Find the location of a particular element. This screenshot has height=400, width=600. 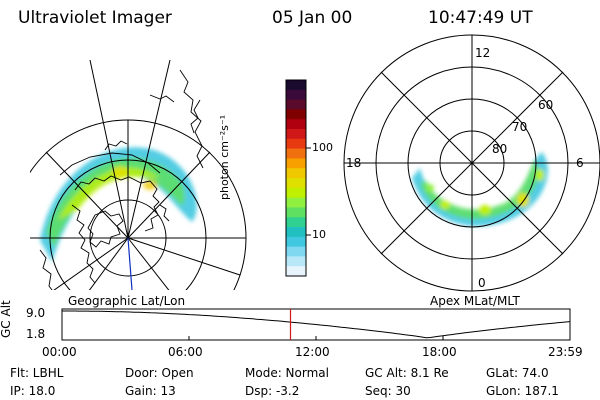

info-gain: Gain: 13 is located at coordinates (150, 391).